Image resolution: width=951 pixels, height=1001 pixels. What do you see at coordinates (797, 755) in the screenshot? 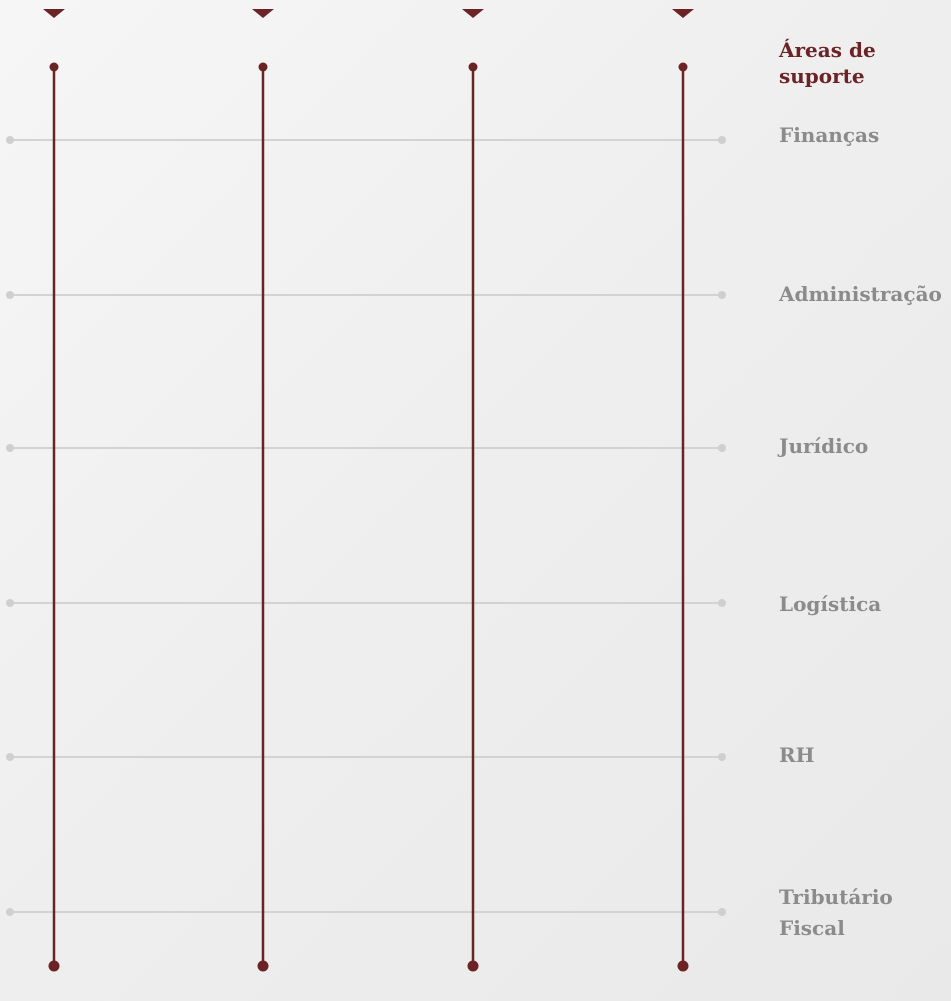
I see `row-label-rh: RH` at bounding box center [797, 755].